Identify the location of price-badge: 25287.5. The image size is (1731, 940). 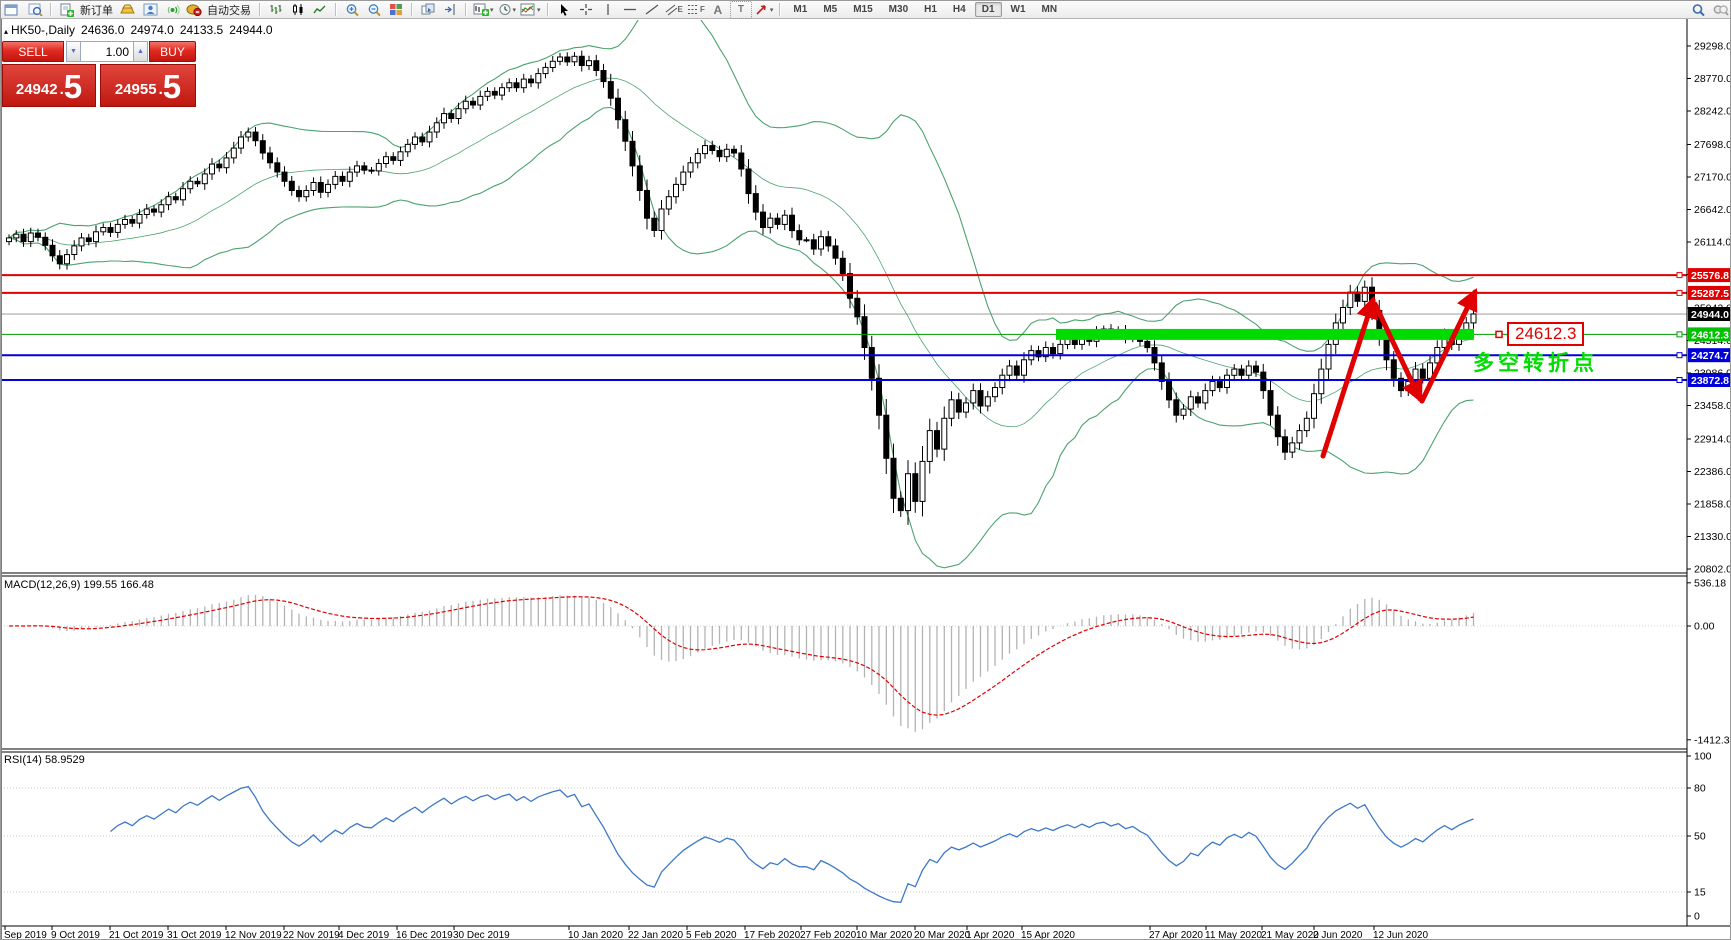
(1709, 292).